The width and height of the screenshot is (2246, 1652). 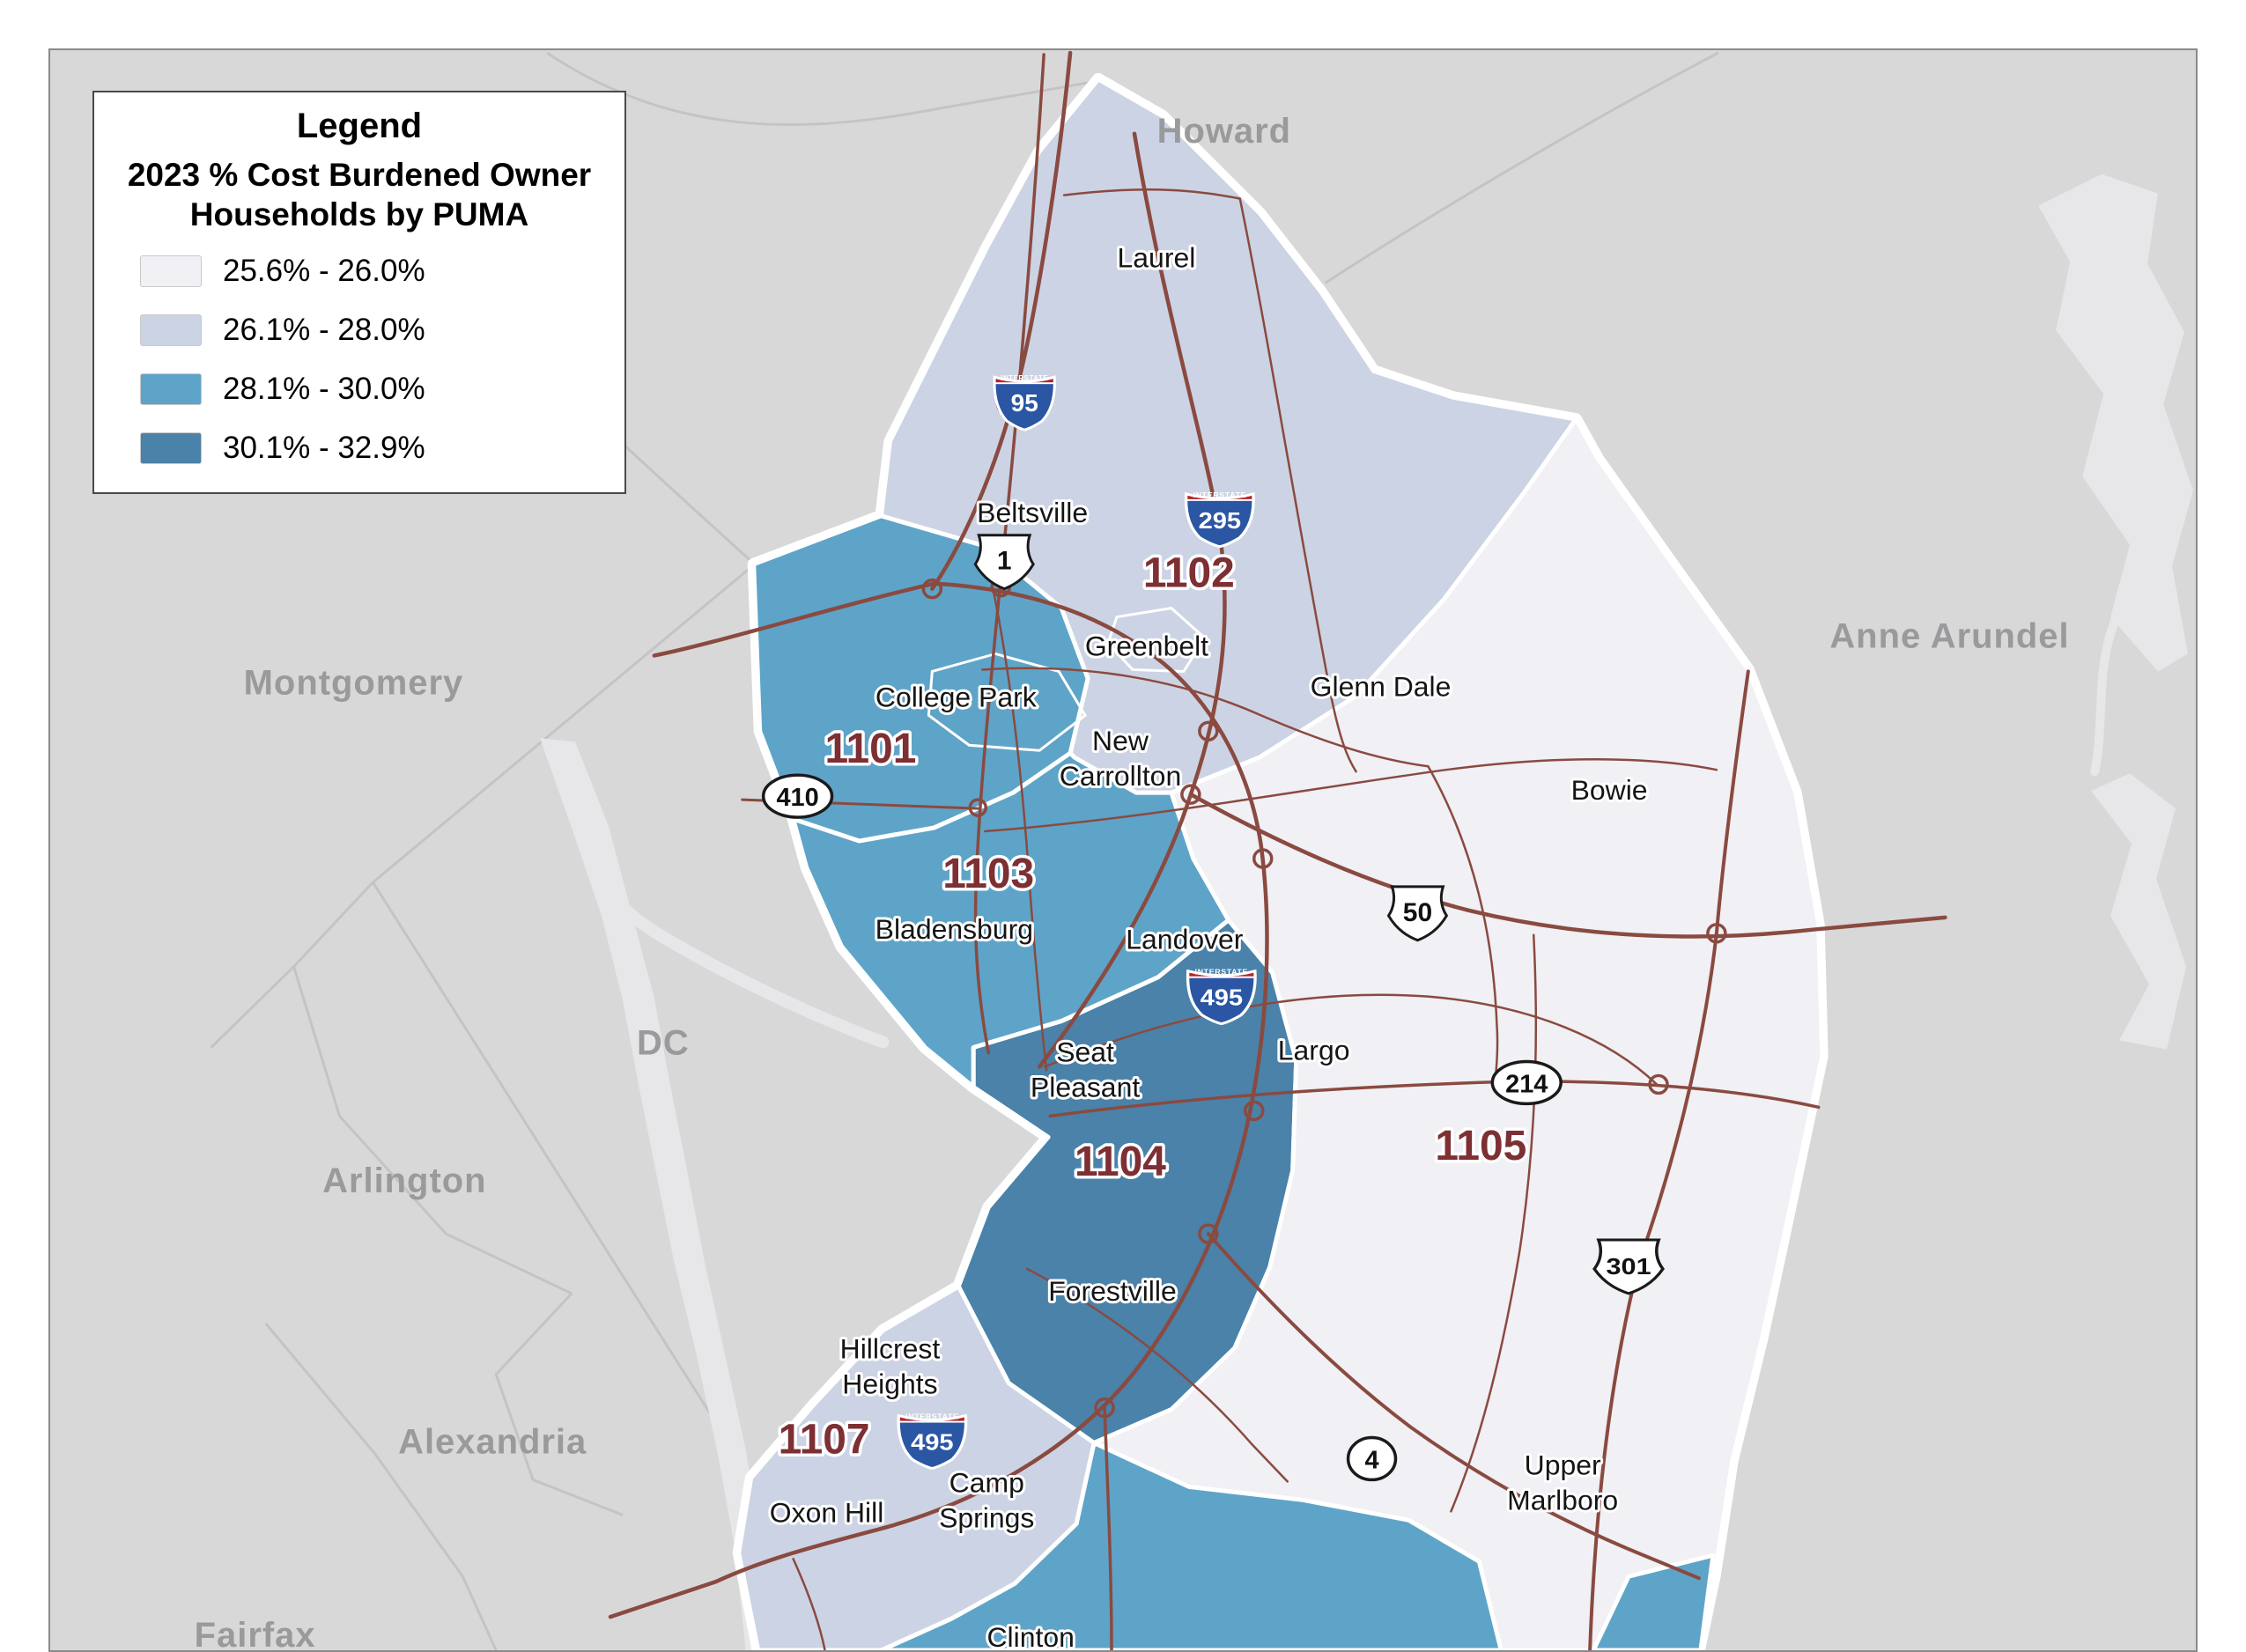 I want to click on legend-subtitle-line2: Households by PUMA, so click(x=359, y=215).